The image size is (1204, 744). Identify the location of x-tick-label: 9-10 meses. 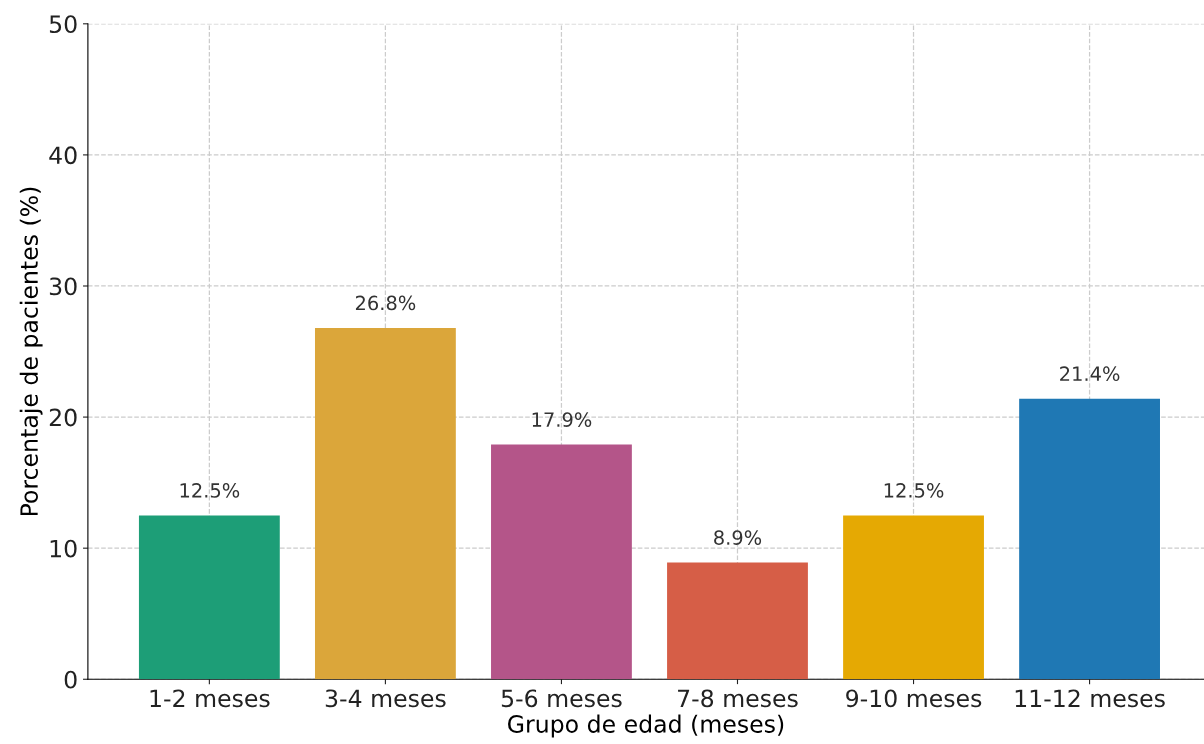
(914, 698).